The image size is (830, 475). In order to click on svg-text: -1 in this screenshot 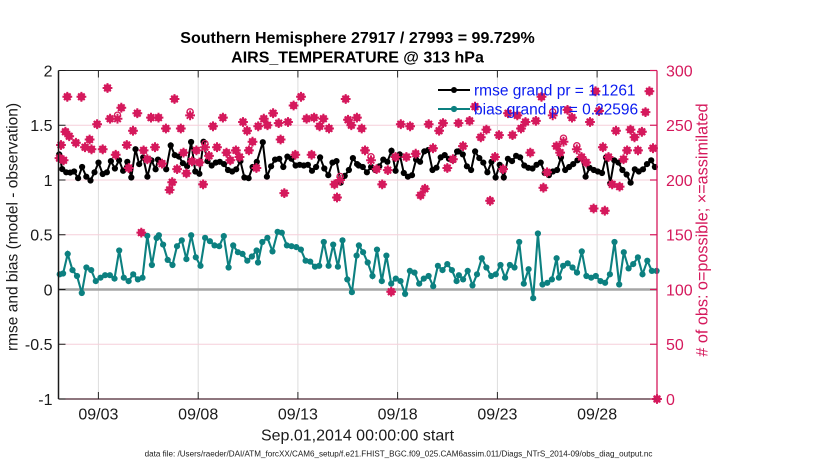, I will do `click(45, 400)`.